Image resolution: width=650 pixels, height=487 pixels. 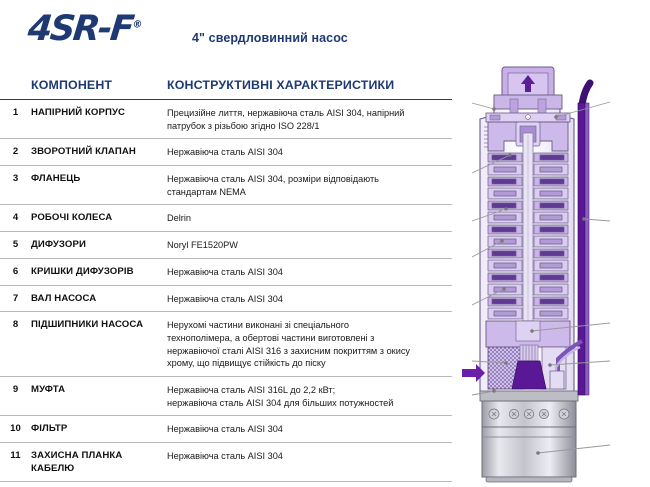 What do you see at coordinates (80, 29) in the screenshot?
I see `brand-logo-text: 4SR-F` at bounding box center [80, 29].